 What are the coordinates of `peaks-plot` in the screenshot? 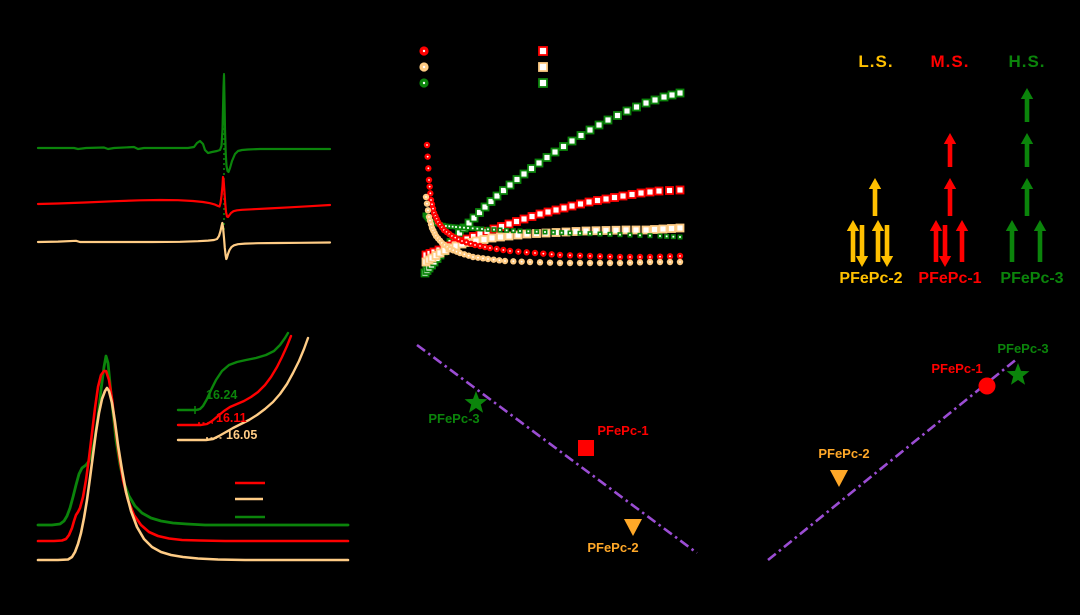 It's located at (193, 446).